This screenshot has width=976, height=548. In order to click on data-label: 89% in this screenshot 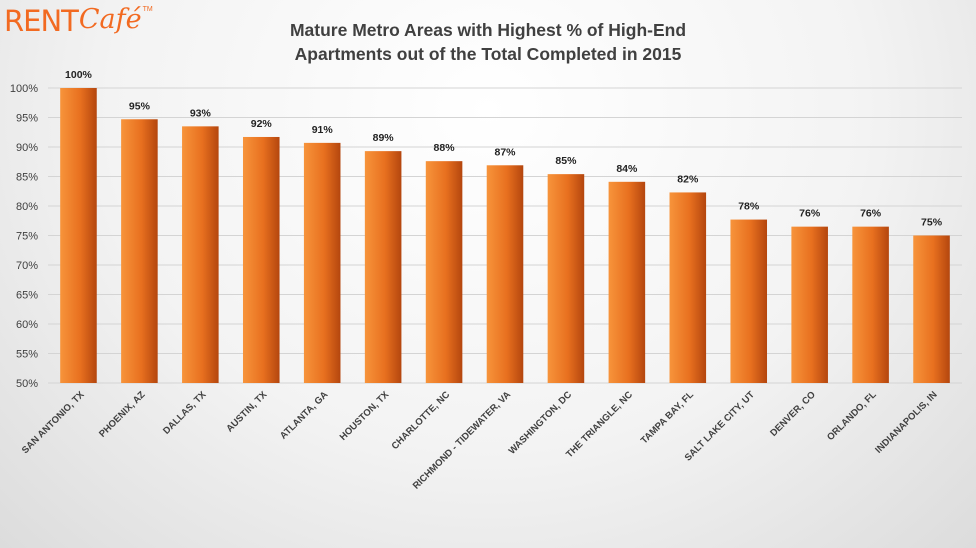, I will do `click(384, 138)`.